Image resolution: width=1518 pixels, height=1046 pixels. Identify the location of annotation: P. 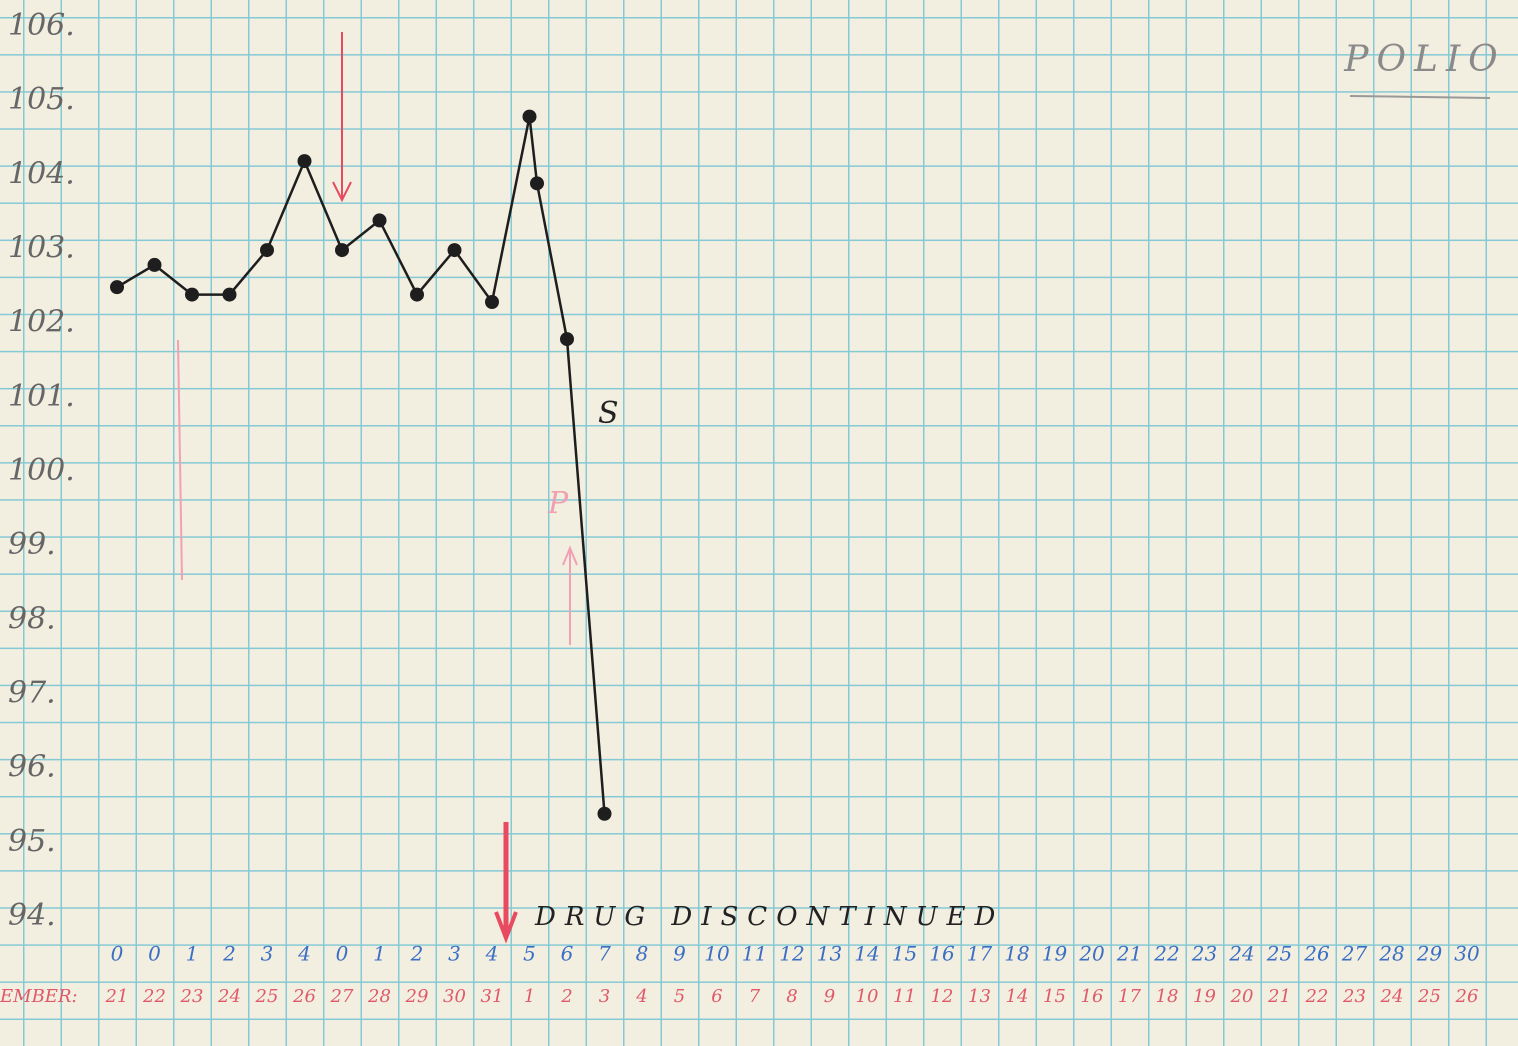
(558, 503).